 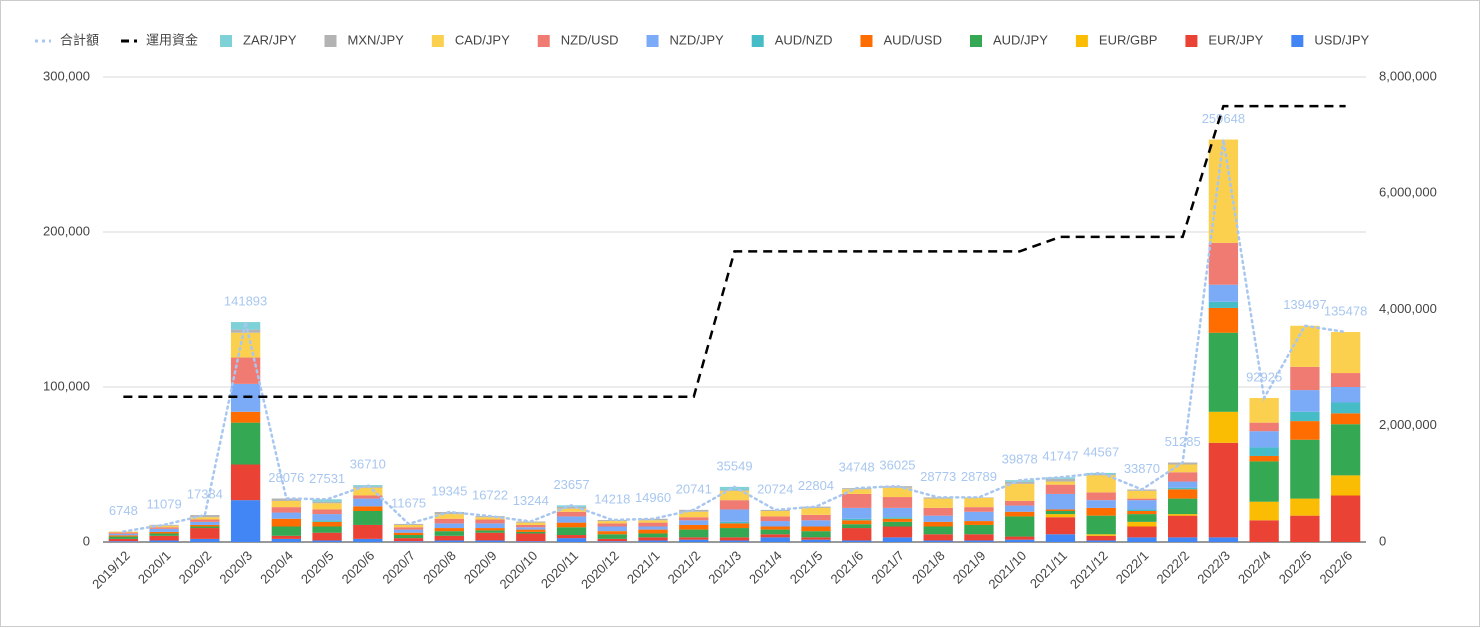 I want to click on data-label: 259648, so click(x=1223, y=118).